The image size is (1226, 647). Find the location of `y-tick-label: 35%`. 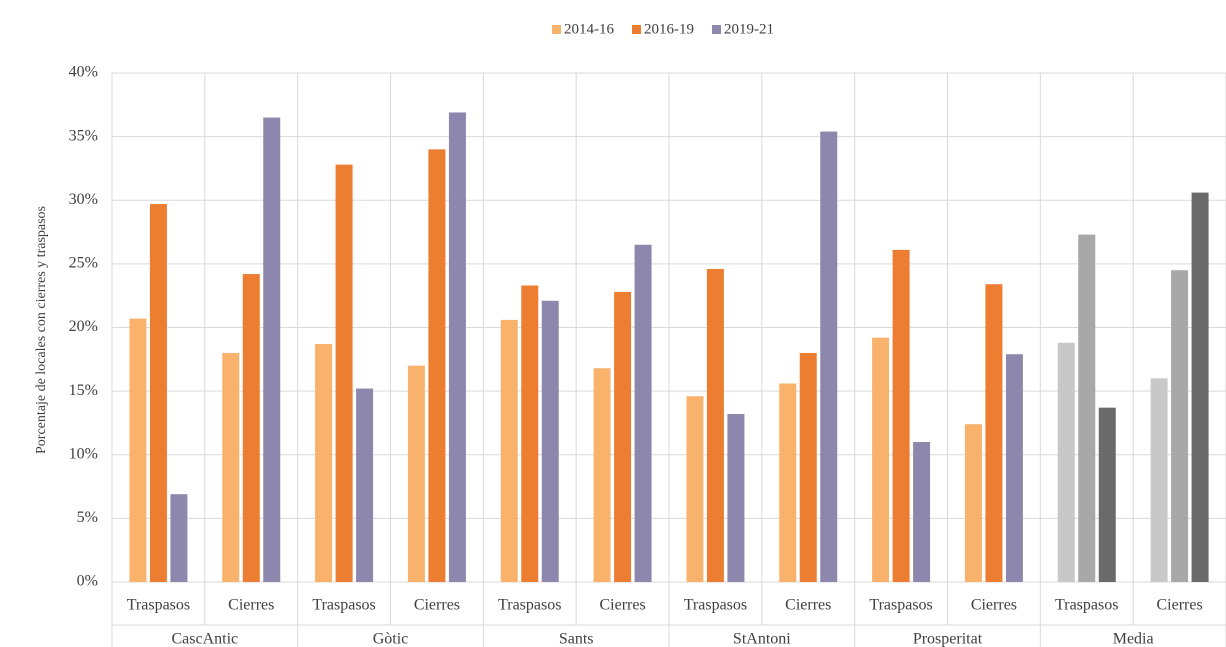

y-tick-label: 35% is located at coordinates (83, 135).